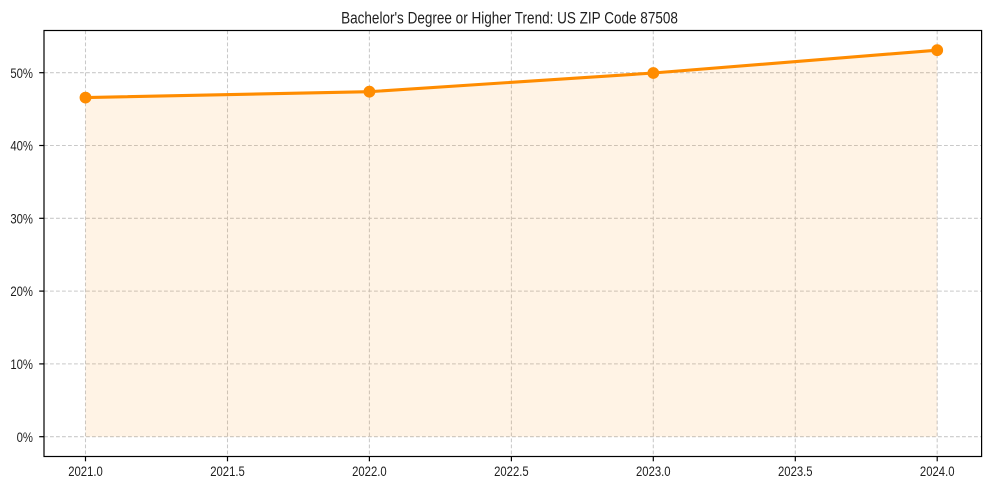 The image size is (989, 490). Describe the element at coordinates (937, 471) in the screenshot. I see `svg-text: 2024.0` at that location.